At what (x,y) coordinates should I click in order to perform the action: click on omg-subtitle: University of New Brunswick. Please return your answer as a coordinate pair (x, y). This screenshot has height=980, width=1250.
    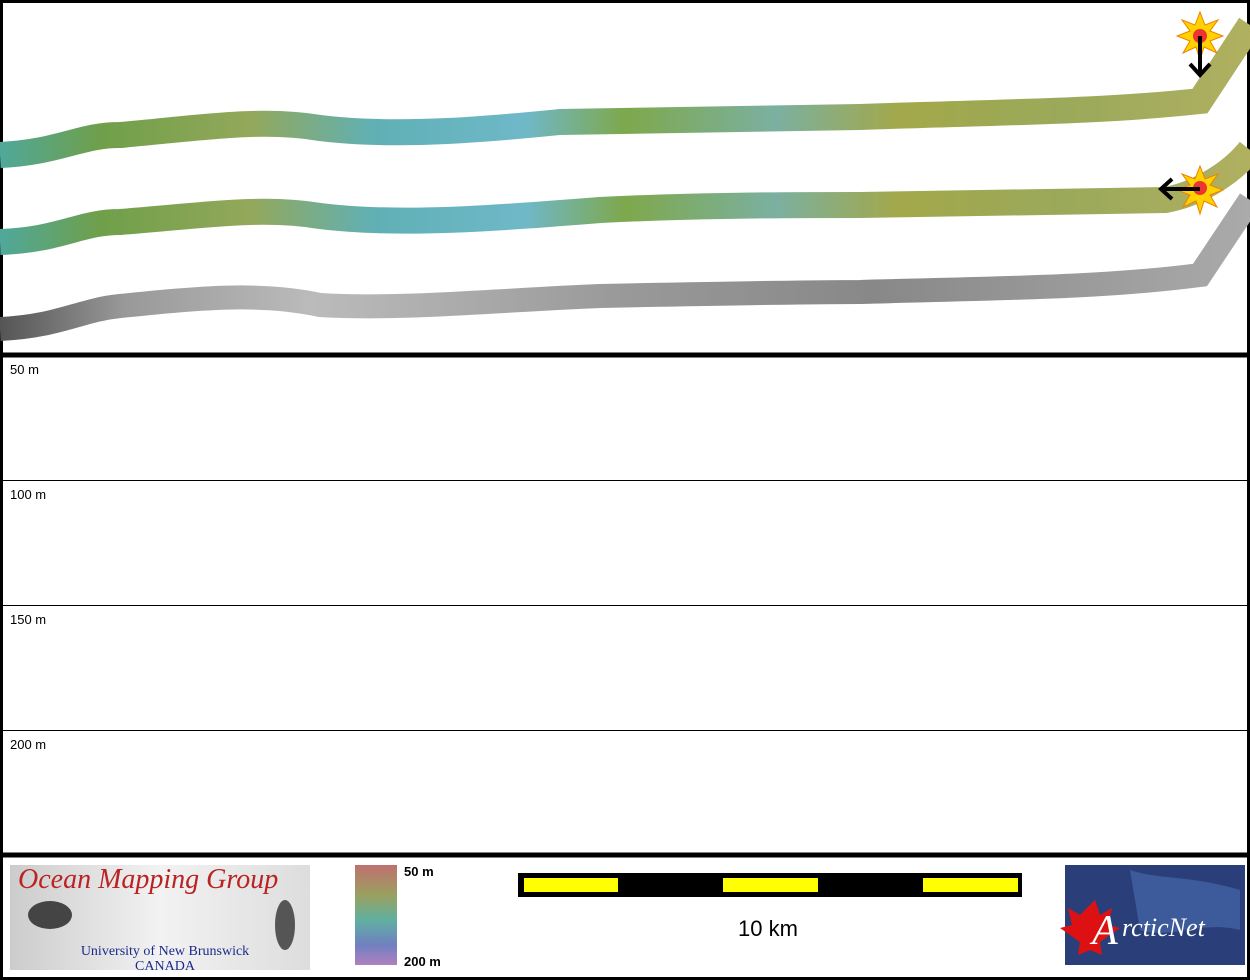
    Looking at the image, I should click on (165, 951).